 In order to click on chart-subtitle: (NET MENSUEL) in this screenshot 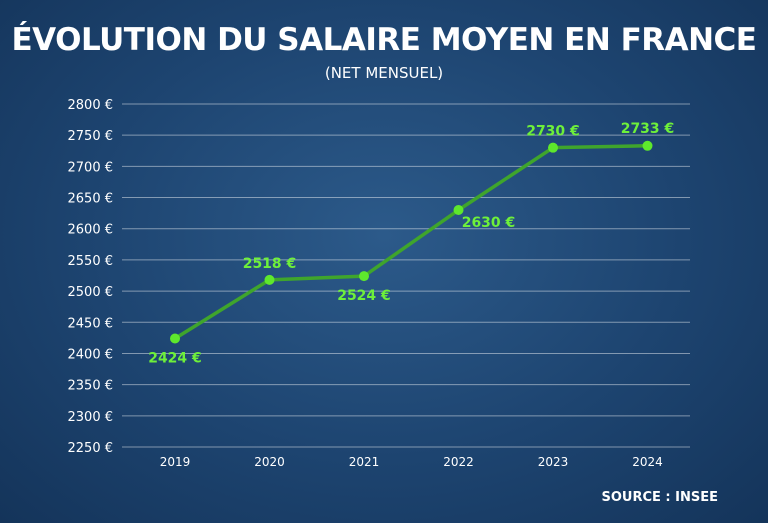, I will do `click(384, 73)`.